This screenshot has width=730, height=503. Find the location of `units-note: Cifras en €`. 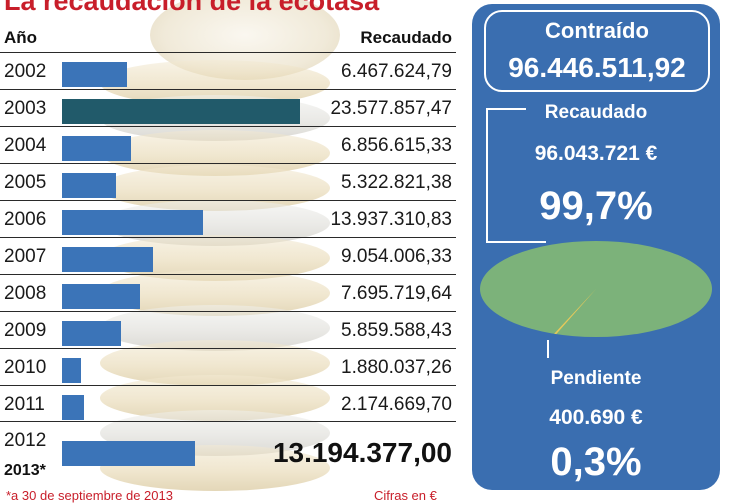

units-note: Cifras en € is located at coordinates (405, 495).